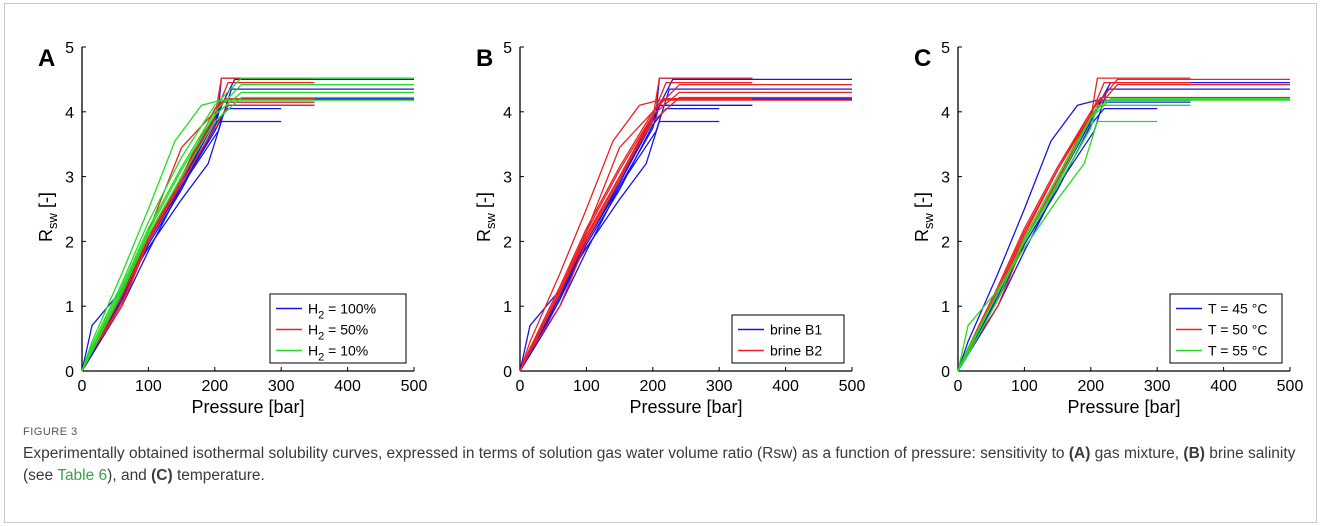 Image resolution: width=1322 pixels, height=526 pixels. What do you see at coordinates (82, 475) in the screenshot?
I see `table-6-link: Table 6` at bounding box center [82, 475].